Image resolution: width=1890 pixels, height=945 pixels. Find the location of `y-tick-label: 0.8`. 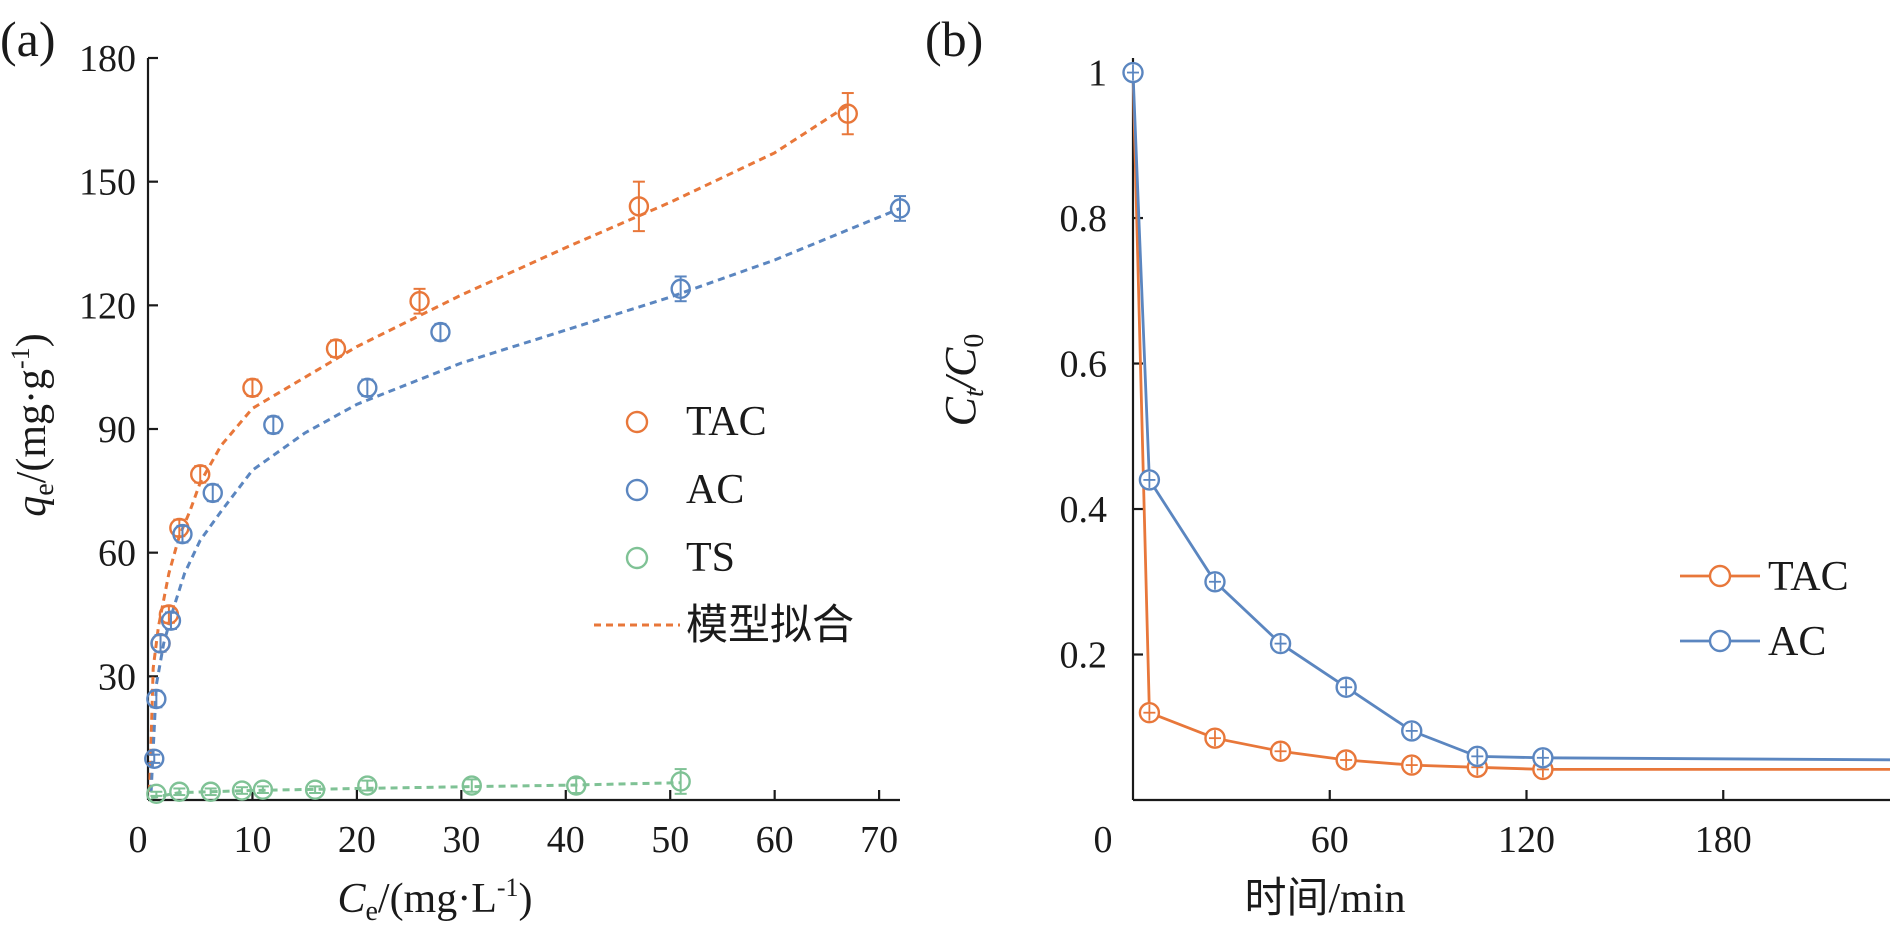

y-tick-label: 0.8 is located at coordinates (1084, 219).